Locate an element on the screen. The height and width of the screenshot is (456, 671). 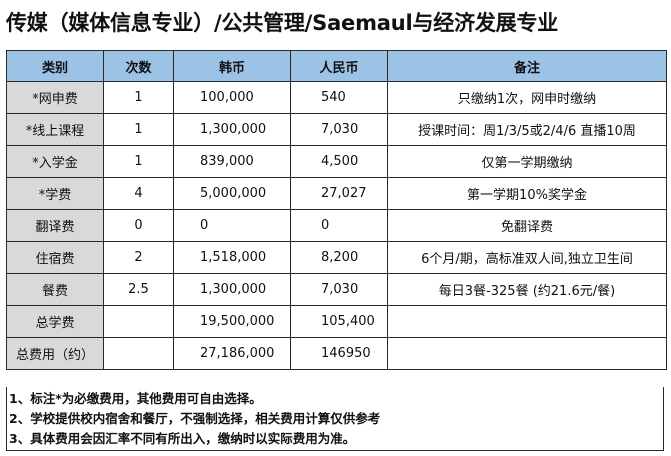
note-line: 2、学校提供校内宿舍和餐厅，不强制选择，相关费用计算仅供参考 is located at coordinates (195, 418).